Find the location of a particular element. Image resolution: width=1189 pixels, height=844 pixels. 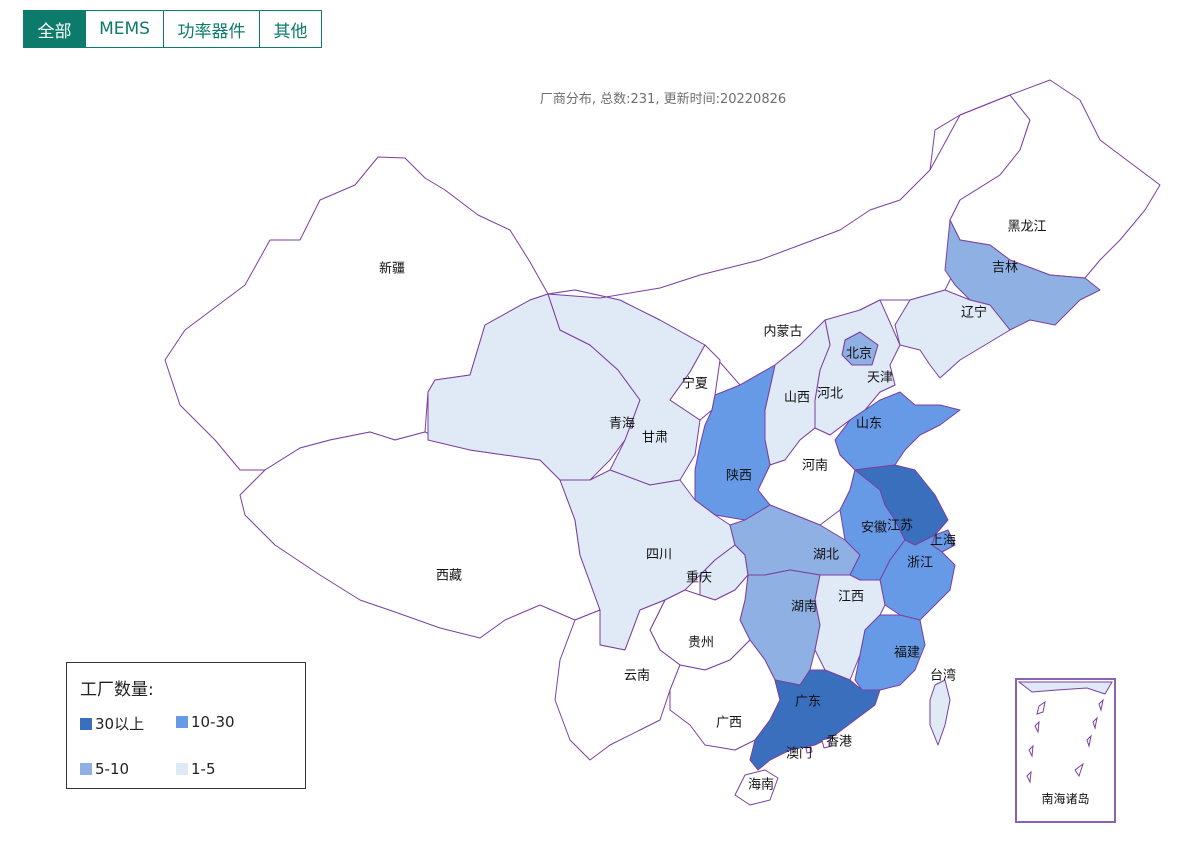

province-jilin is located at coordinates (1022, 275).